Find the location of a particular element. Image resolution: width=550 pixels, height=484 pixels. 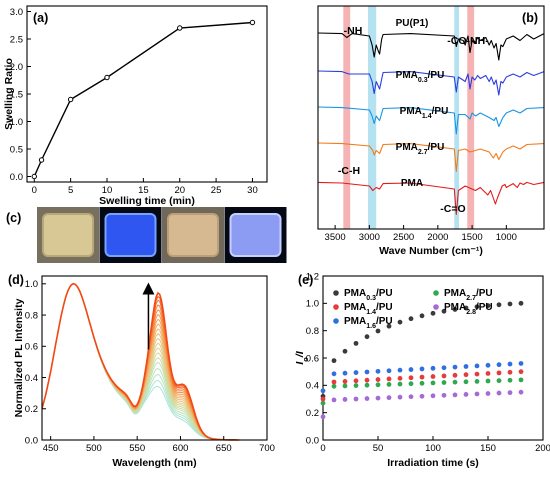

panel-e-label: (e) is located at coordinates (305, 280).